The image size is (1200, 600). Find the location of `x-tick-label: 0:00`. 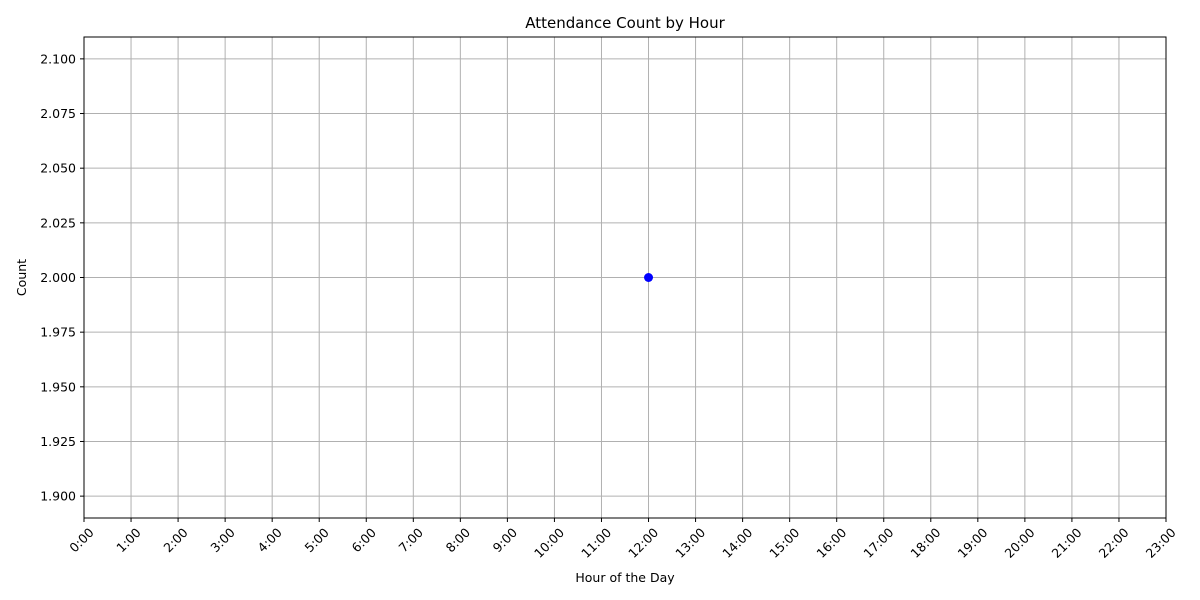

x-tick-label: 0:00 is located at coordinates (81, 540).